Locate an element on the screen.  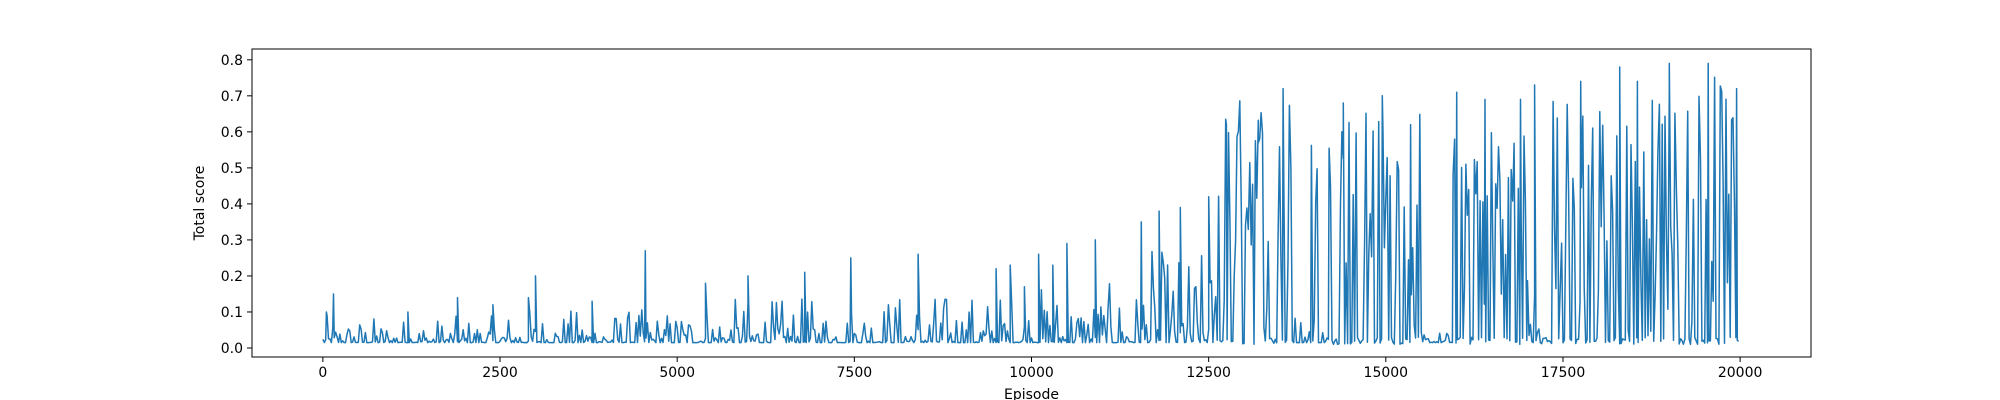
y-tick-label: 0.0 is located at coordinates (232, 349).